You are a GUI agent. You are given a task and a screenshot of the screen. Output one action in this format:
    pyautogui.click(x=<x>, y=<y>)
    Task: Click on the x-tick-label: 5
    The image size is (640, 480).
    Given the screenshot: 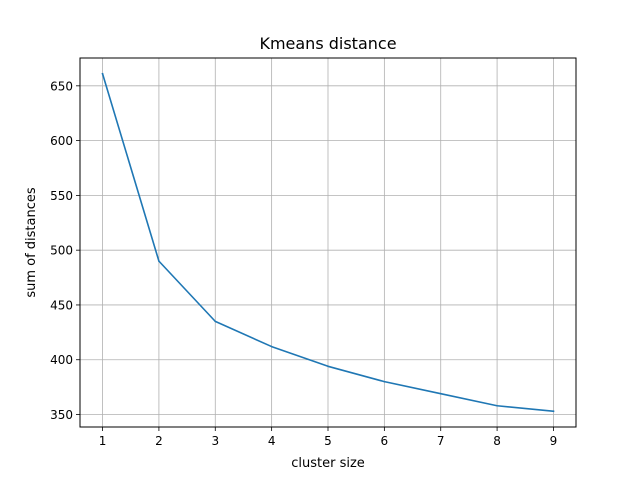 What is the action you would take?
    pyautogui.click(x=328, y=441)
    